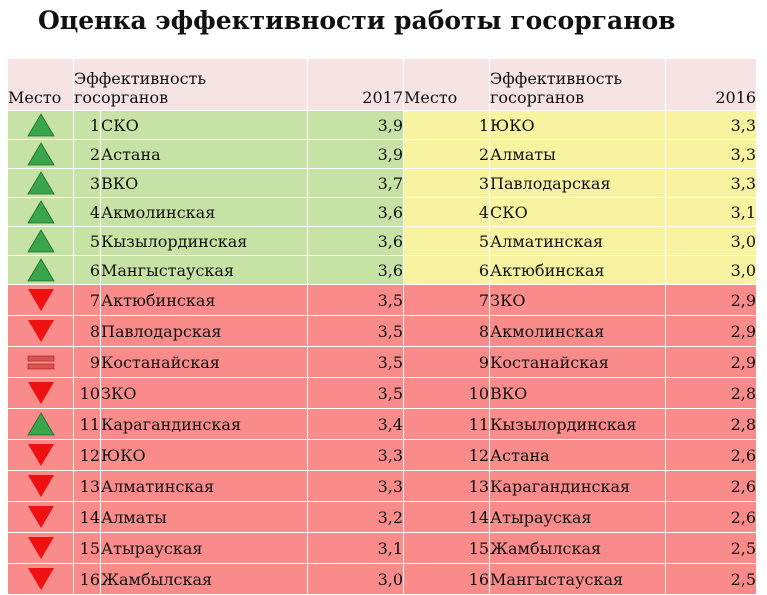 This screenshot has height=595, width=767. I want to click on place-2017: 3, so click(87, 183).